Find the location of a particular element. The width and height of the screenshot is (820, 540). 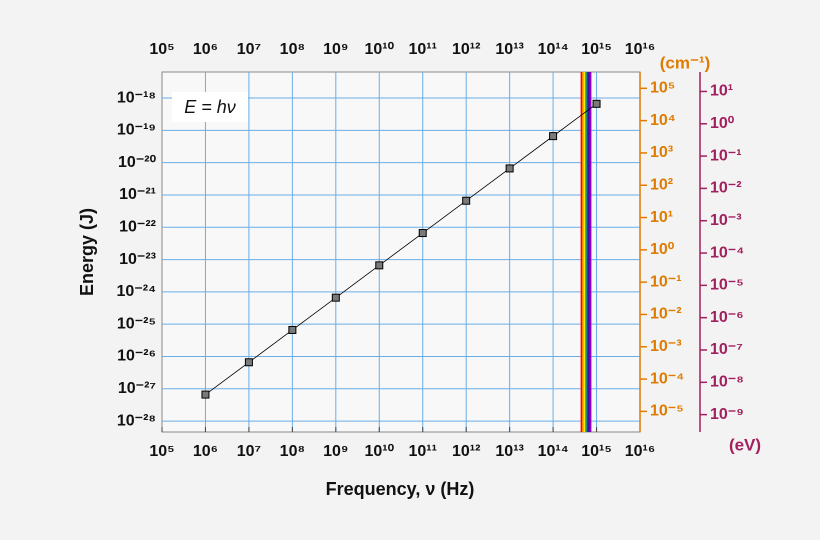

y3-tick-label: 10⁻⁹ is located at coordinates (727, 414).